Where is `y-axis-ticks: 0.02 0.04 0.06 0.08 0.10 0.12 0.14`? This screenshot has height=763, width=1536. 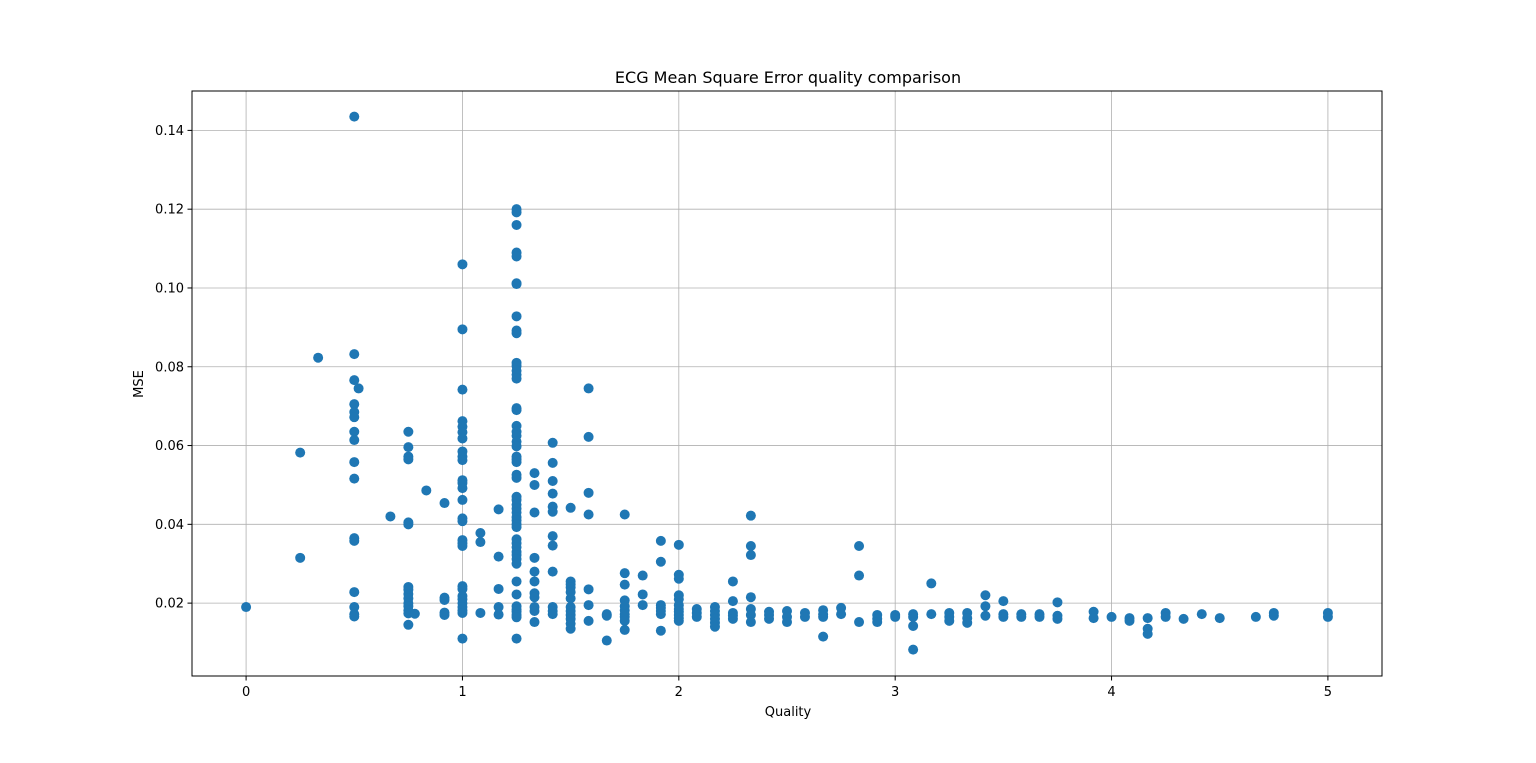
y-axis-ticks: 0.02 0.04 0.06 0.08 0.10 0.12 0.14 is located at coordinates (173, 368).